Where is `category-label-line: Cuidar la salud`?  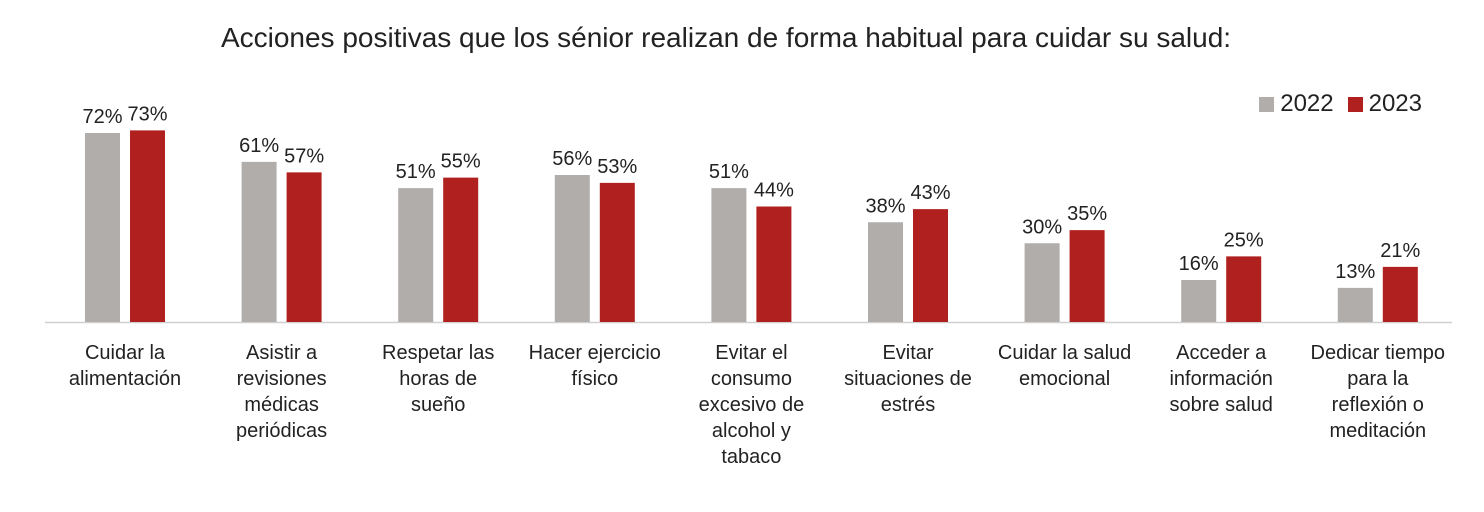 category-label-line: Cuidar la salud is located at coordinates (1064, 353).